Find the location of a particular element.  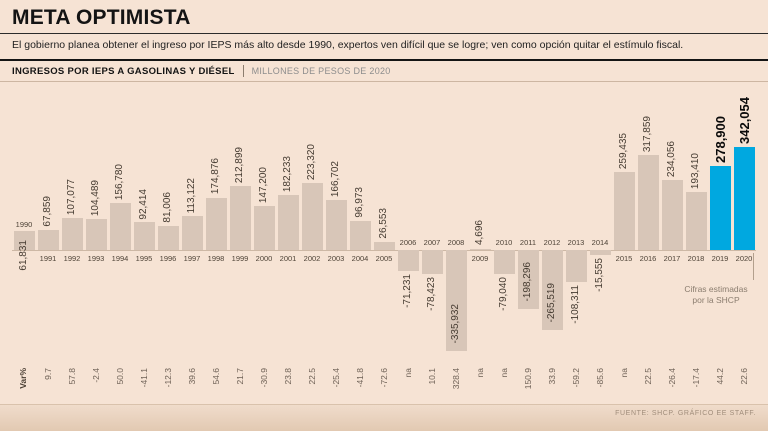

var-pct-1993: -2.4 is located at coordinates (95, 375).